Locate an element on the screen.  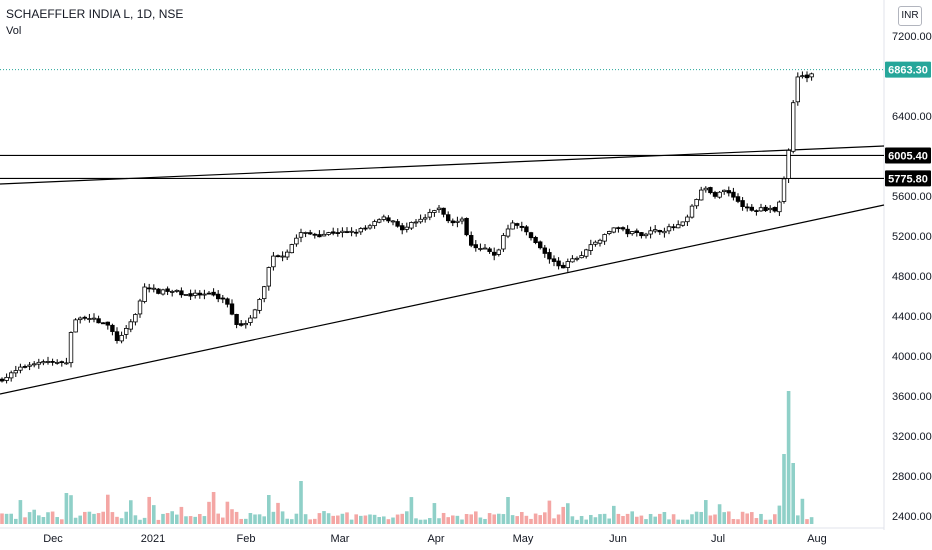
time-tick-label: Jul is located at coordinates (718, 539).